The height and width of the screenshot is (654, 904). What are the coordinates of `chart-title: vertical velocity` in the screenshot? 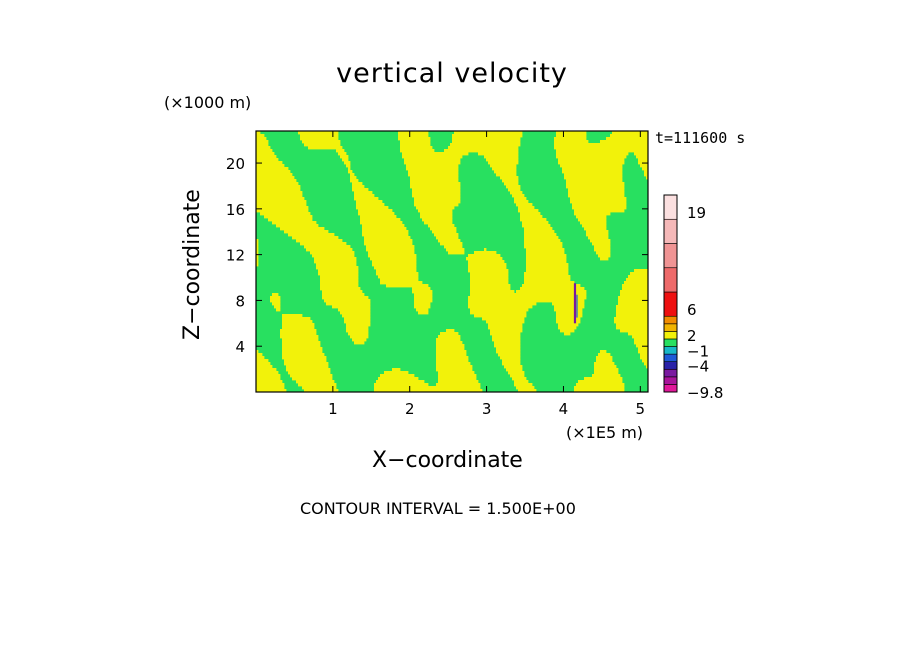 It's located at (452, 73).